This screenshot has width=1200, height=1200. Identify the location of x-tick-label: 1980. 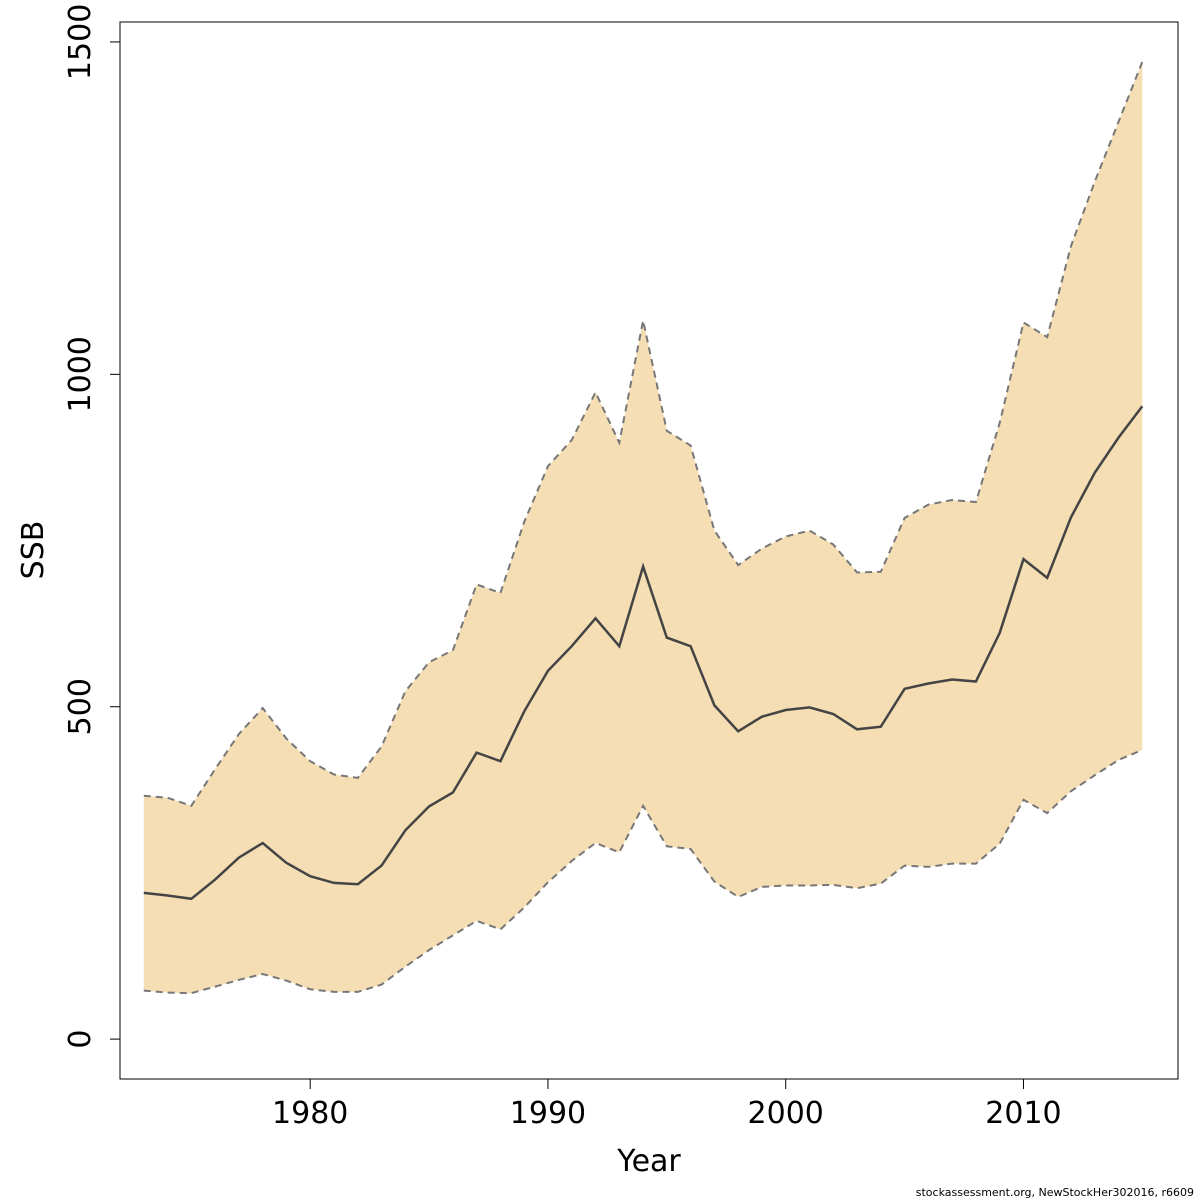
(310, 1113).